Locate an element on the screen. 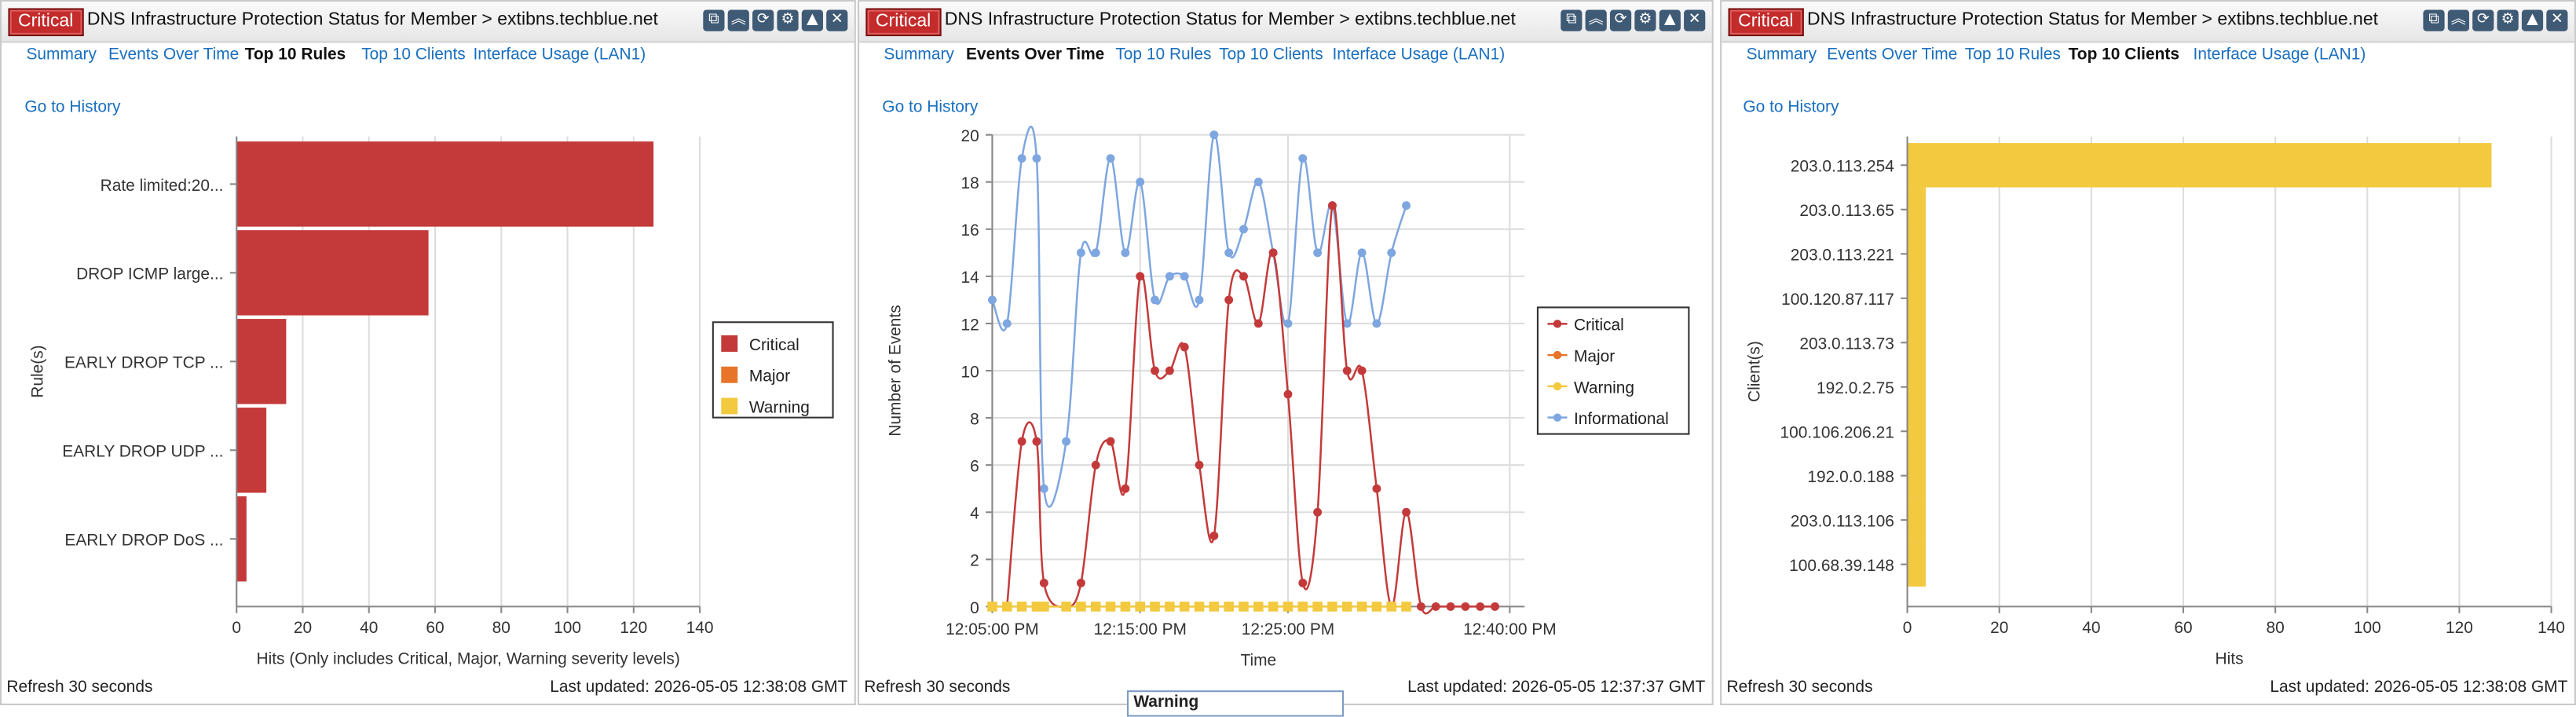 Image resolution: width=2576 pixels, height=717 pixels. x-tick-label: 100 is located at coordinates (568, 628).